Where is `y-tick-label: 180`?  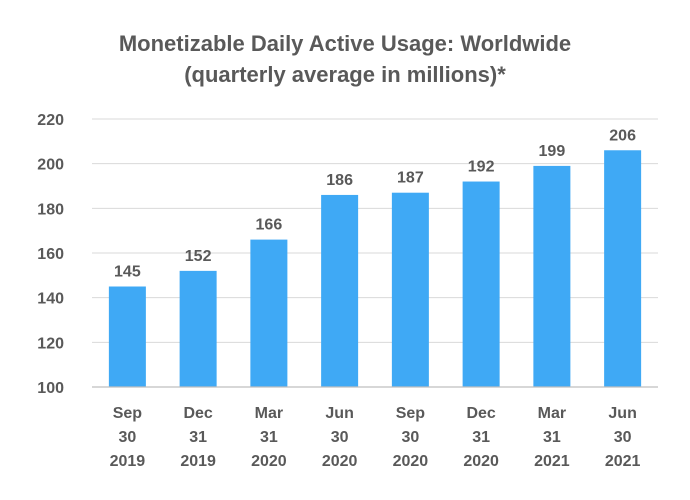
y-tick-label: 180 is located at coordinates (50, 209).